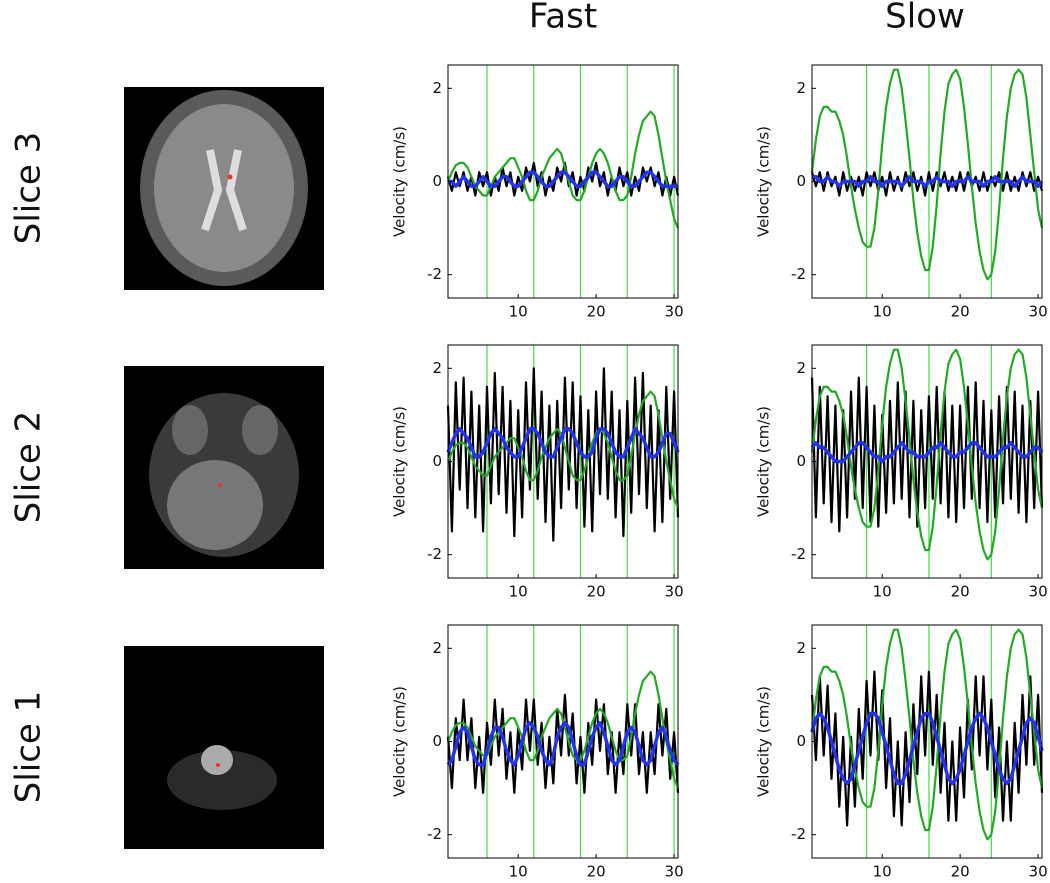 Image resolution: width=1050 pixels, height=883 pixels. I want to click on row-label: Slice 2, so click(29, 467).